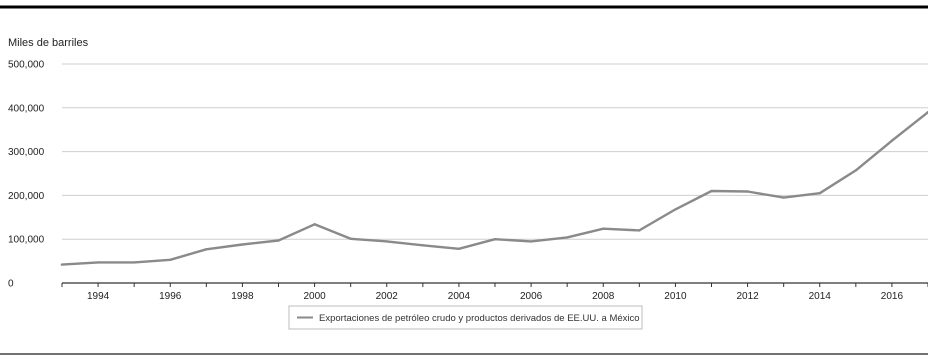 Image resolution: width=928 pixels, height=357 pixels. Describe the element at coordinates (26, 108) in the screenshot. I see `y-tick-label: 400,000` at that location.